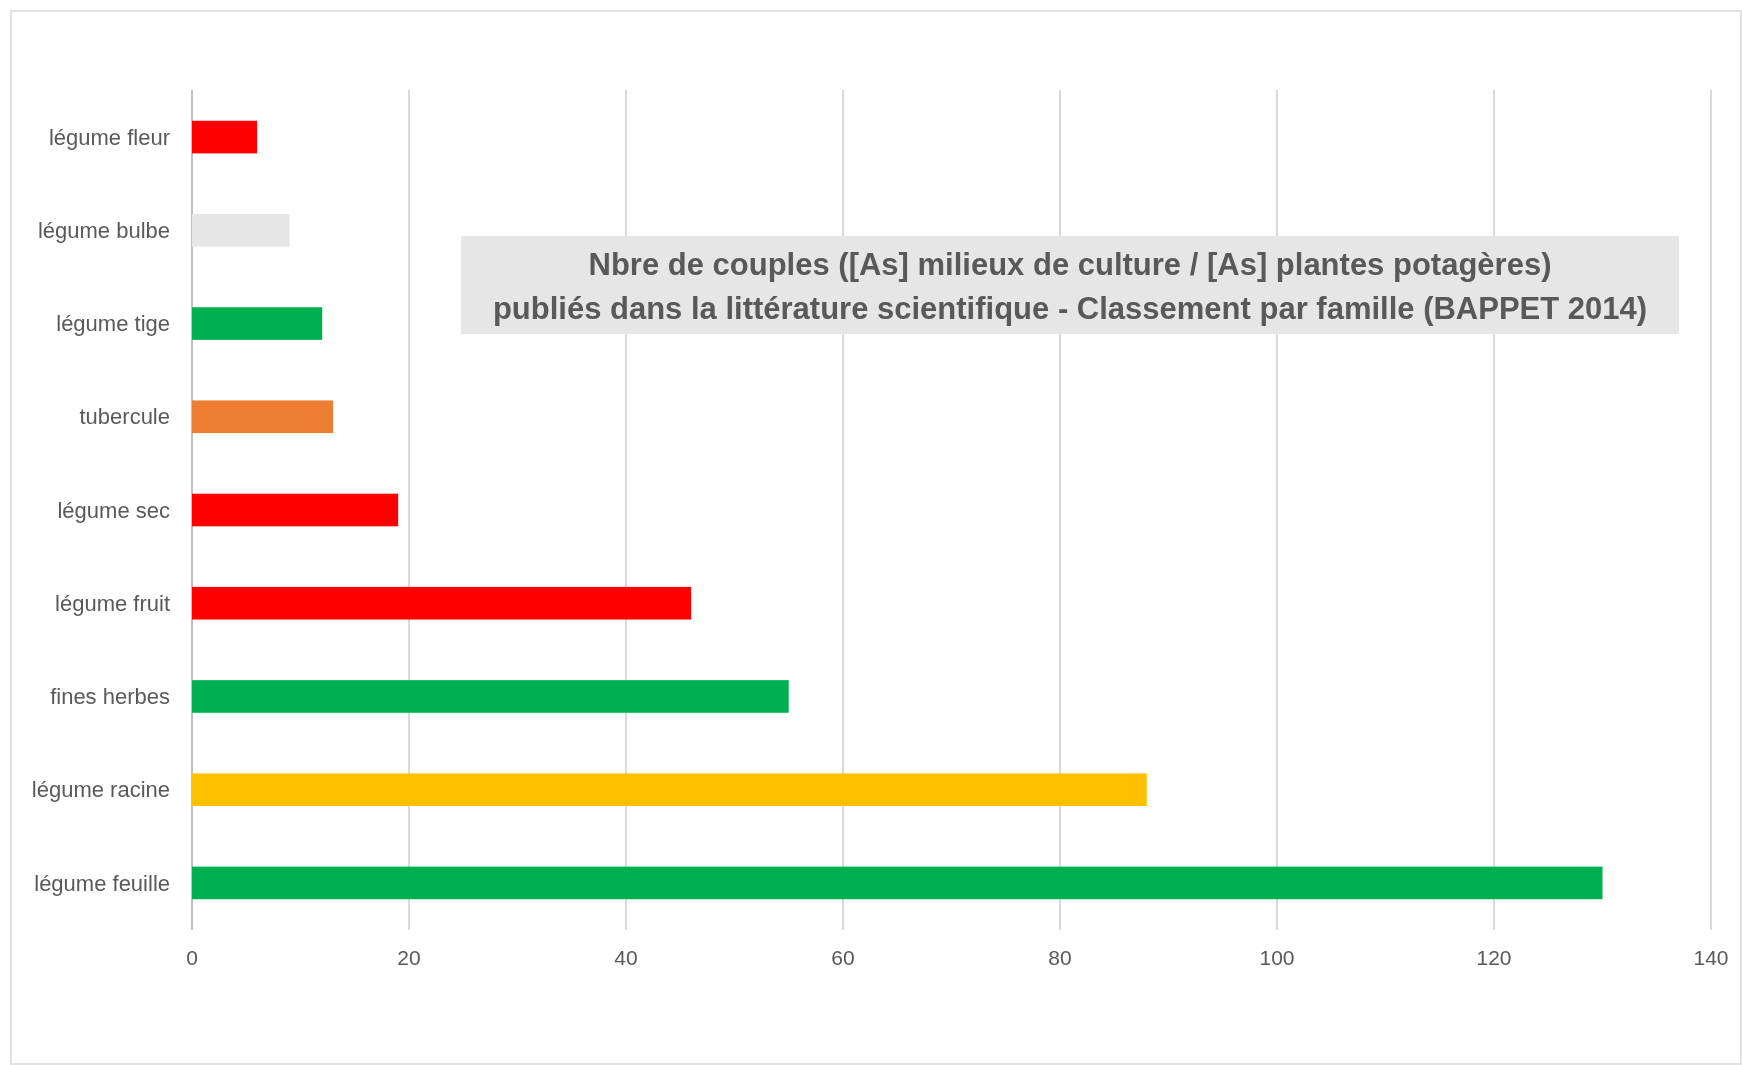 The height and width of the screenshot is (1065, 1742). What do you see at coordinates (409, 957) in the screenshot?
I see `x-tick-label: 20` at bounding box center [409, 957].